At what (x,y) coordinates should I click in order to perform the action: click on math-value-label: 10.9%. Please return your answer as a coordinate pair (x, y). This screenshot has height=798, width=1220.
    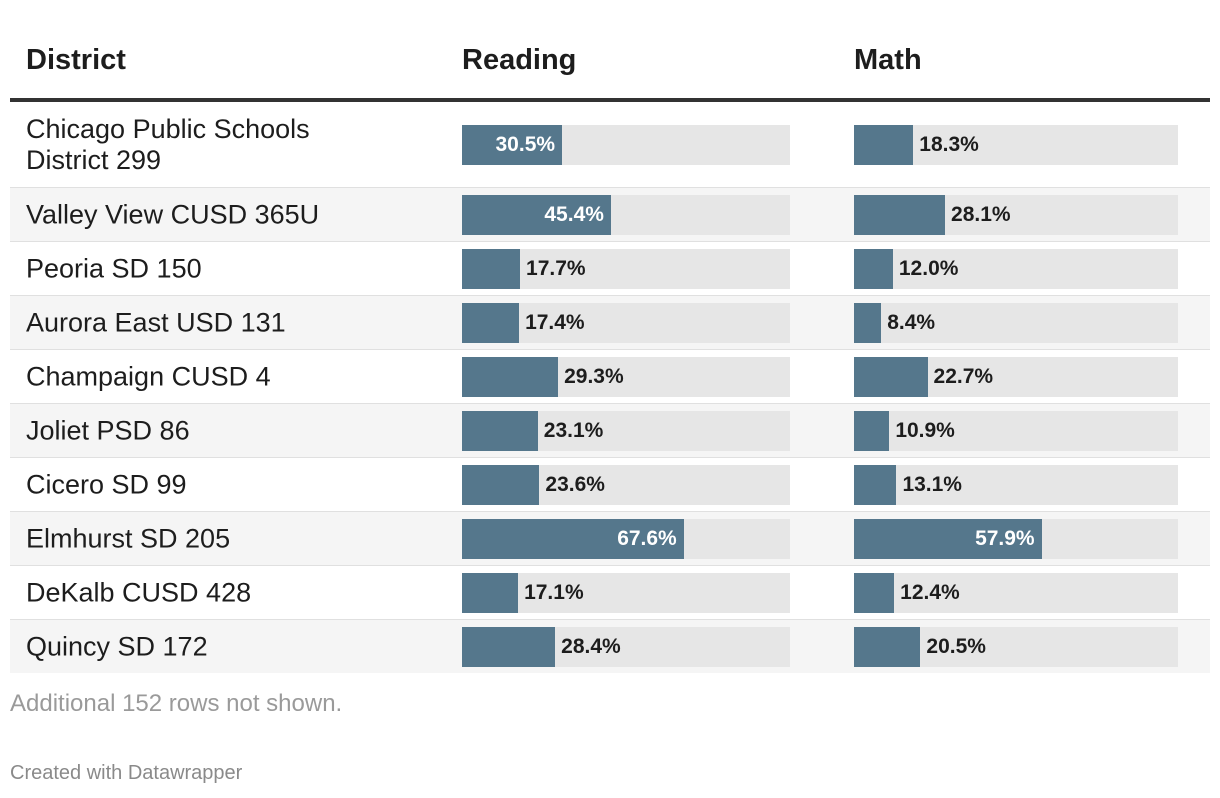
    Looking at the image, I should click on (925, 430).